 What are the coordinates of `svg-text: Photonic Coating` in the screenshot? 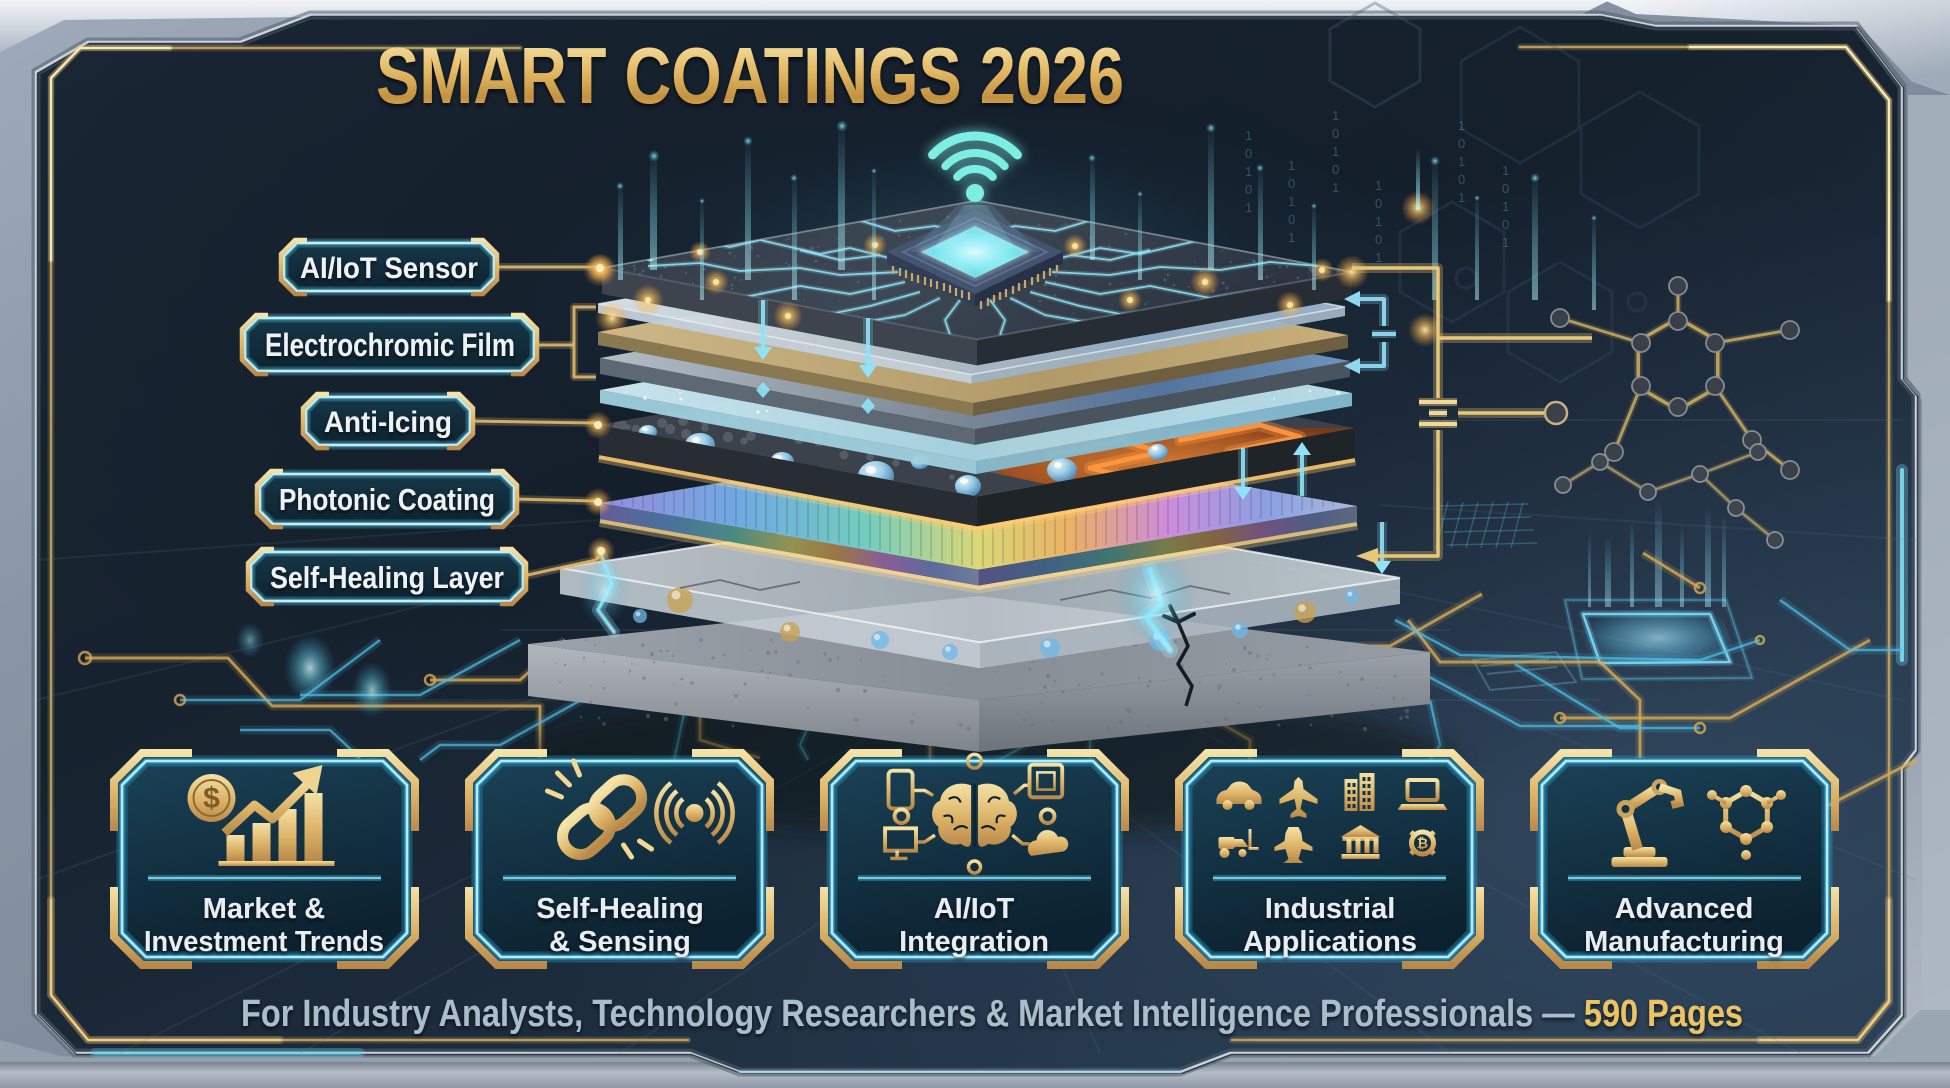 It's located at (387, 499).